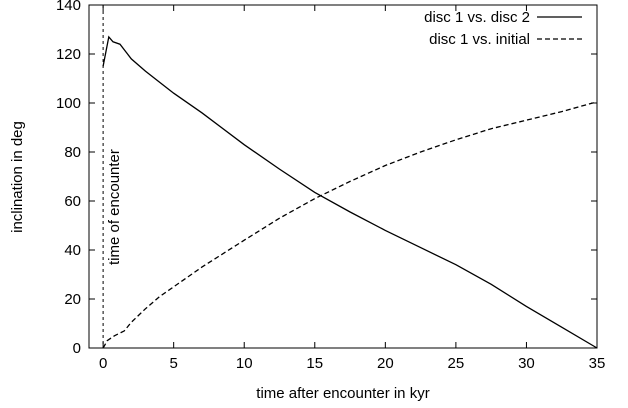 The width and height of the screenshot is (628, 408). I want to click on x-tick-label: 5, so click(173, 363).